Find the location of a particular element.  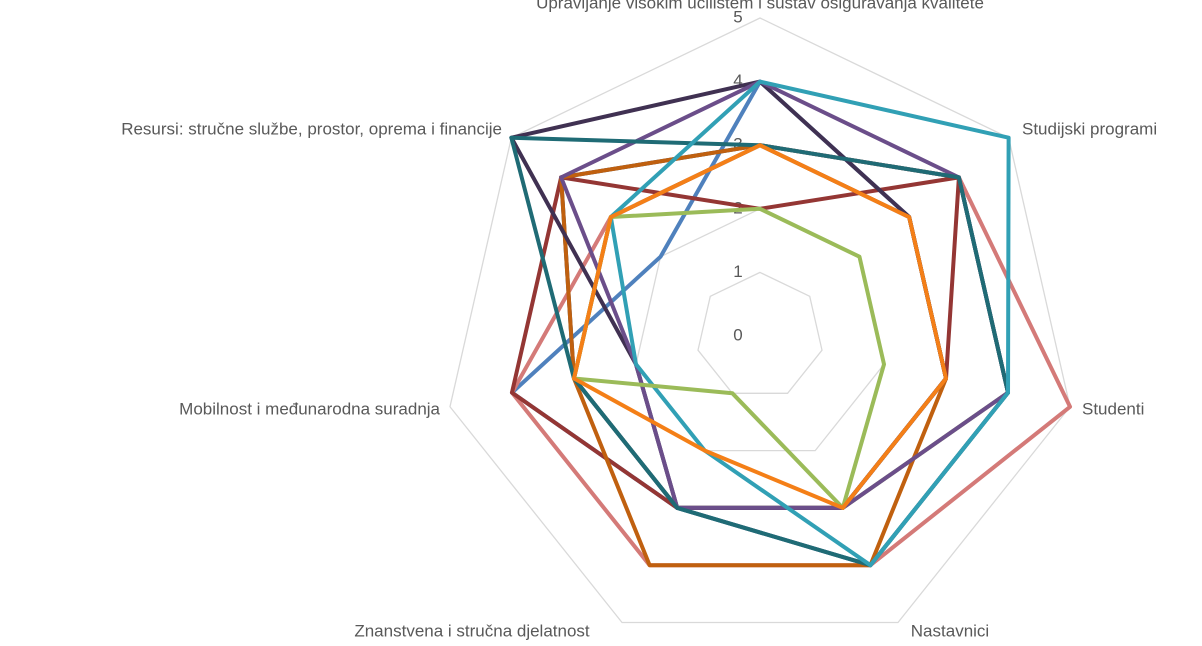

y-tick-label: 2 is located at coordinates (737, 207).